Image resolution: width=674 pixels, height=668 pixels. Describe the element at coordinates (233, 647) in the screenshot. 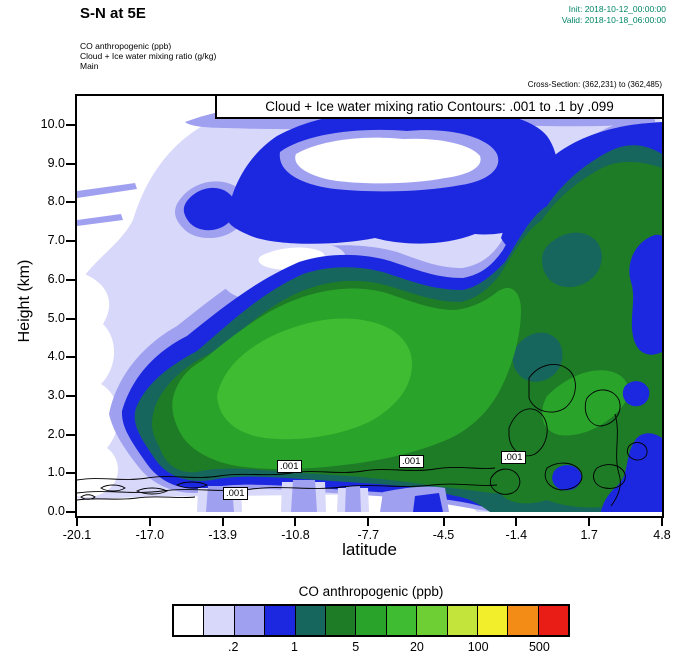

I see `colorbar-tick-label: .2` at that location.